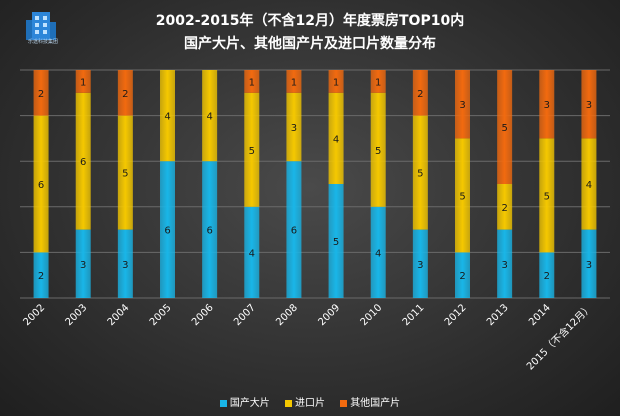 The width and height of the screenshot is (620, 416). I want to click on x-tick-label: 2010, so click(372, 315).